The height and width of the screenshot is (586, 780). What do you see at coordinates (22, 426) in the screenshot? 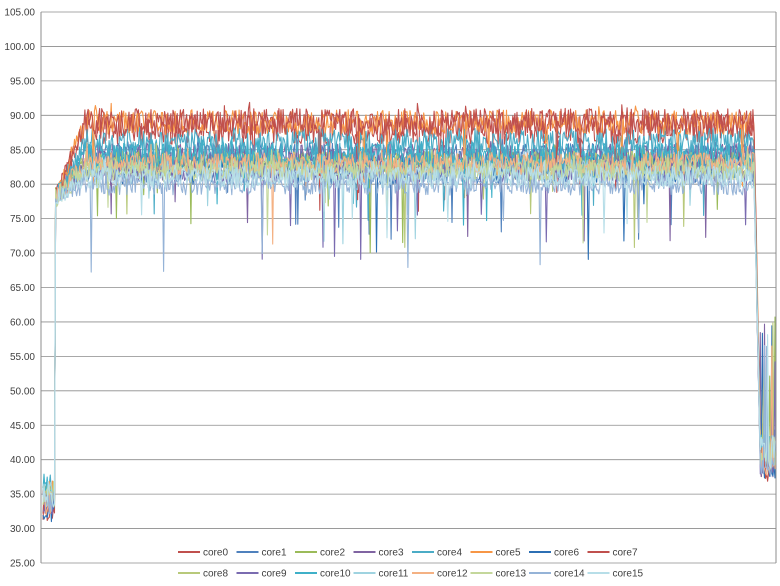
I see `y-tick-label: 45.00` at bounding box center [22, 426].